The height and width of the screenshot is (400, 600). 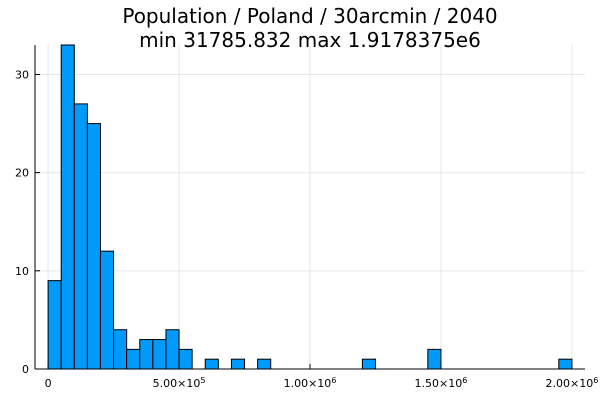 What do you see at coordinates (310, 383) in the screenshot?
I see `x-tick-label-2: 1.00×10⁶` at bounding box center [310, 383].